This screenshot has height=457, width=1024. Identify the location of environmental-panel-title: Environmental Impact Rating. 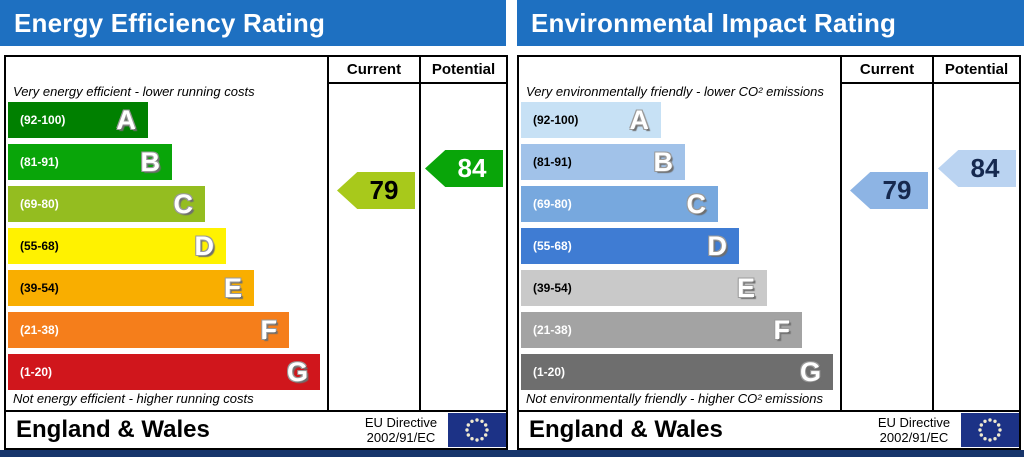
(714, 23).